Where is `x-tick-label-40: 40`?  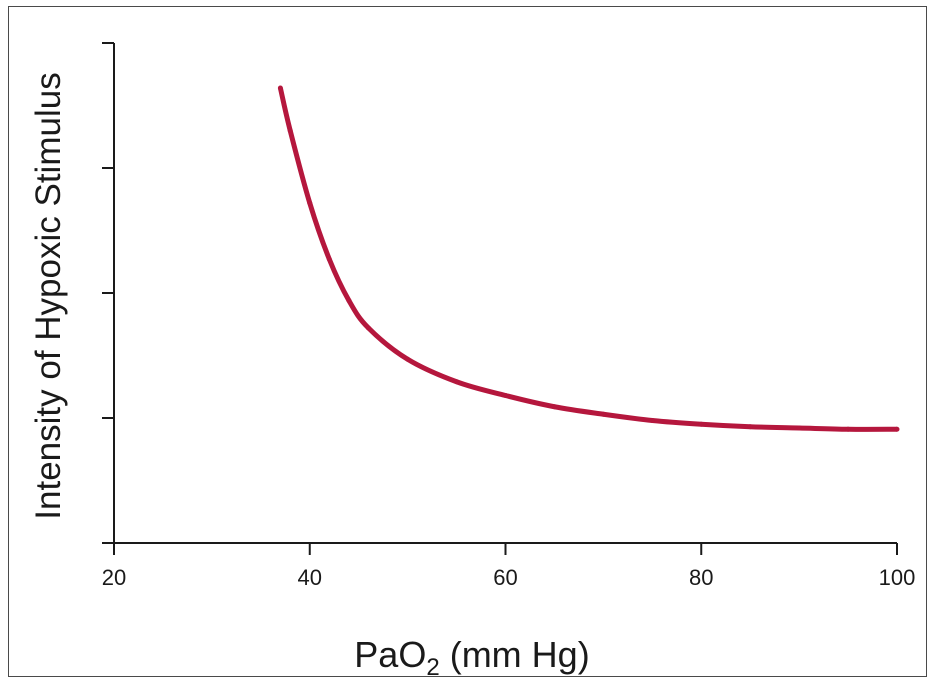
x-tick-label-40: 40 is located at coordinates (310, 577).